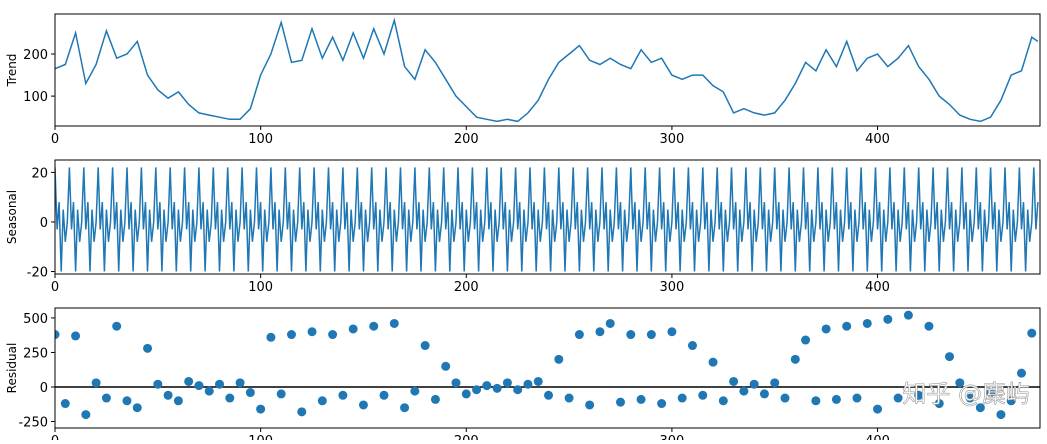 The height and width of the screenshot is (444, 1047). What do you see at coordinates (12, 71) in the screenshot?
I see `y-axis-label: Trend` at bounding box center [12, 71].